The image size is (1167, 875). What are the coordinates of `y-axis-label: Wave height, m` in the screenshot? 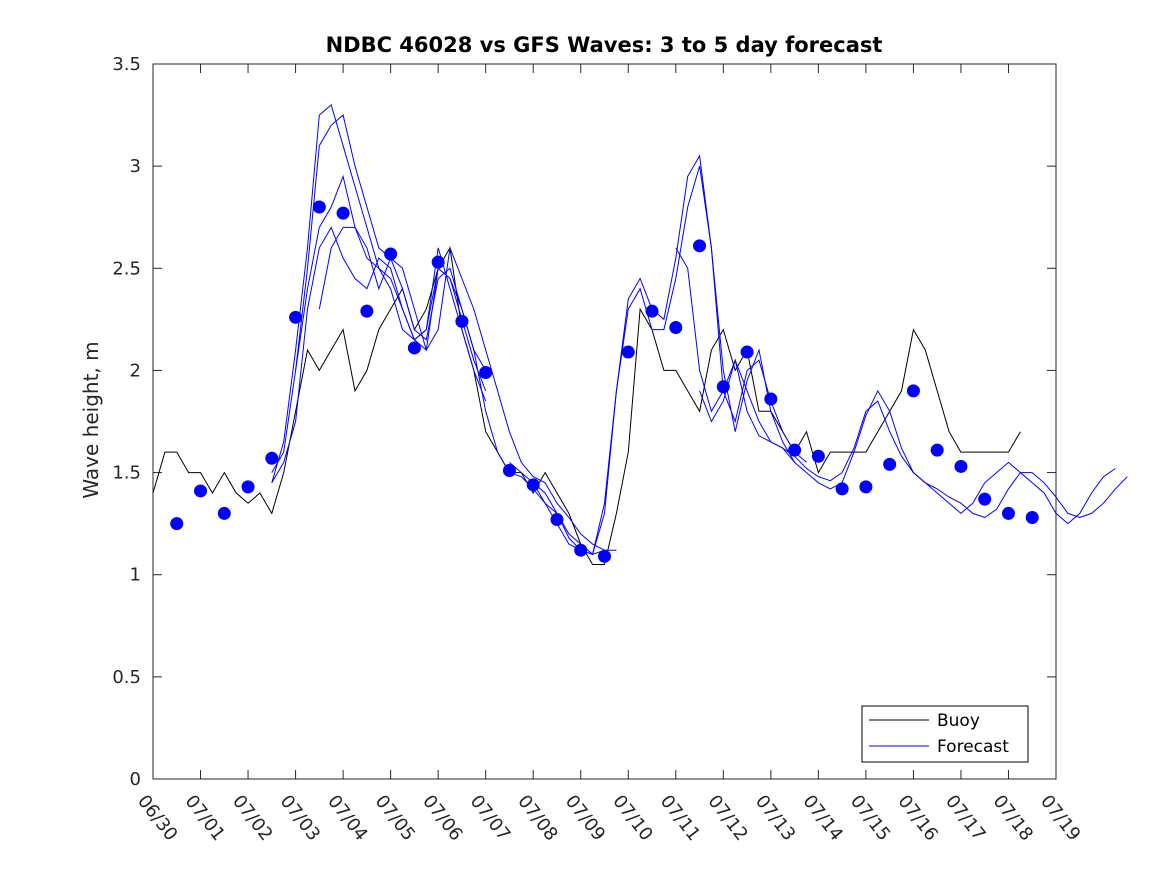 It's located at (91, 419).